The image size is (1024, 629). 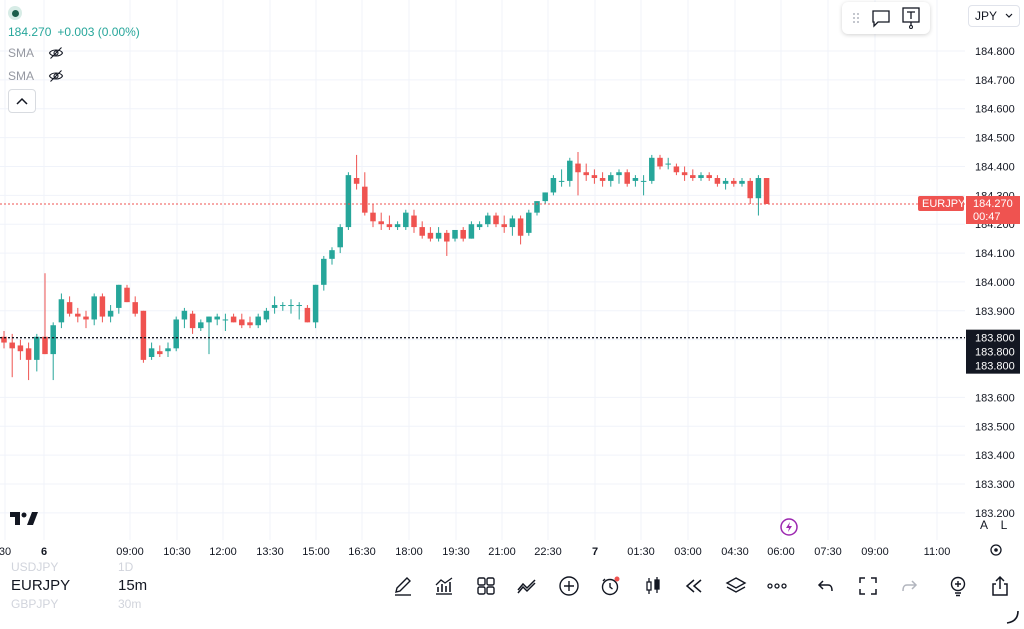 What do you see at coordinates (909, 586) in the screenshot?
I see `redo-button` at bounding box center [909, 586].